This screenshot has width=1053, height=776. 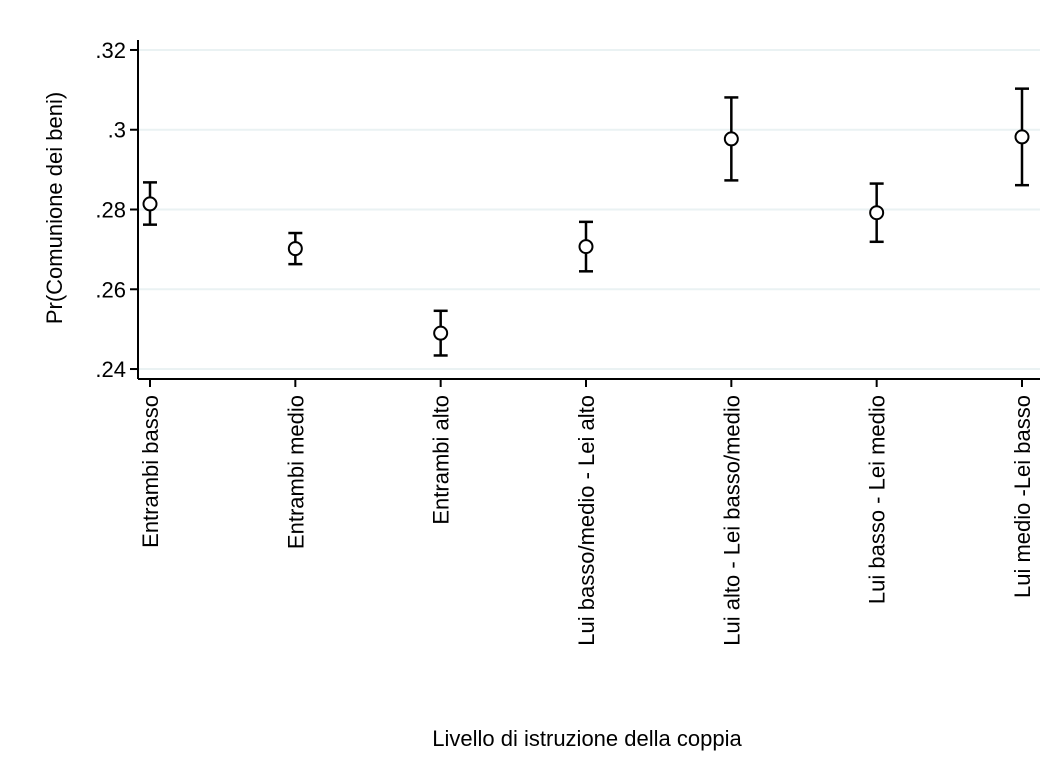 I want to click on x-axis-title: Livello di istruzione della coppia, so click(x=587, y=738).